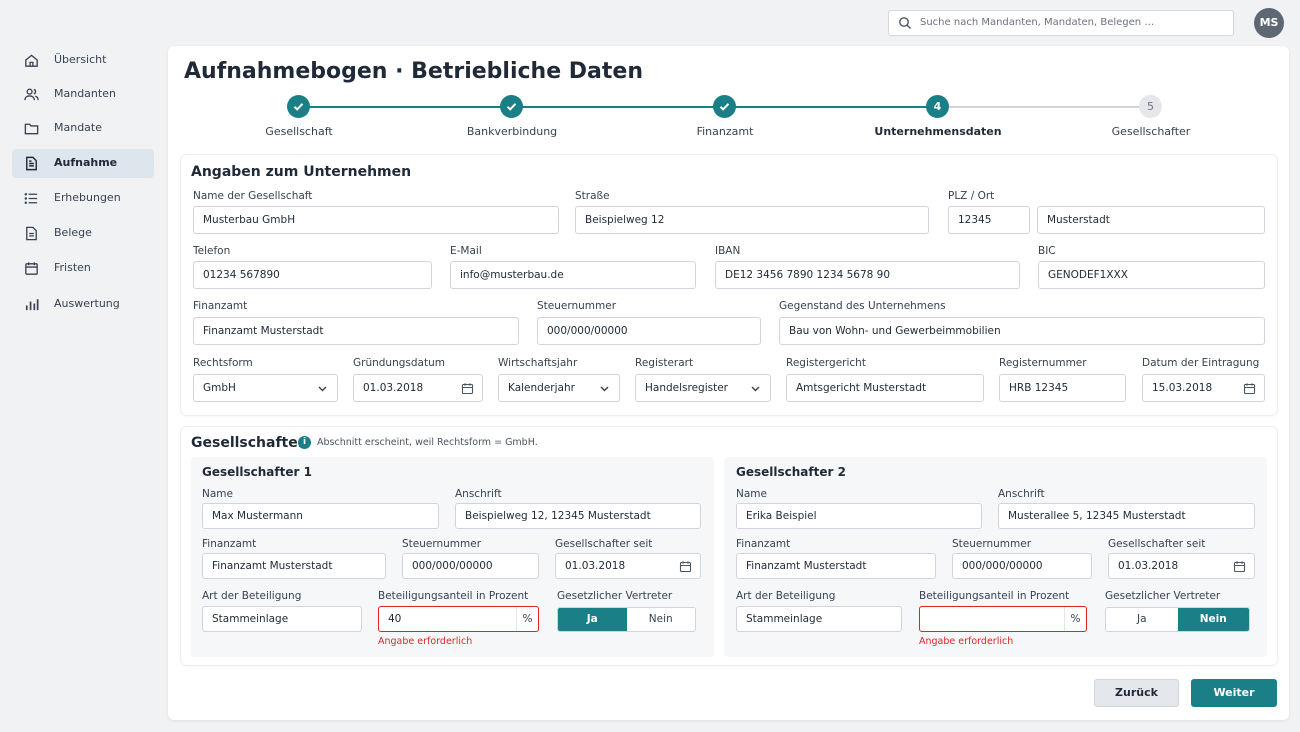  I want to click on step-2-check, so click(511, 106).